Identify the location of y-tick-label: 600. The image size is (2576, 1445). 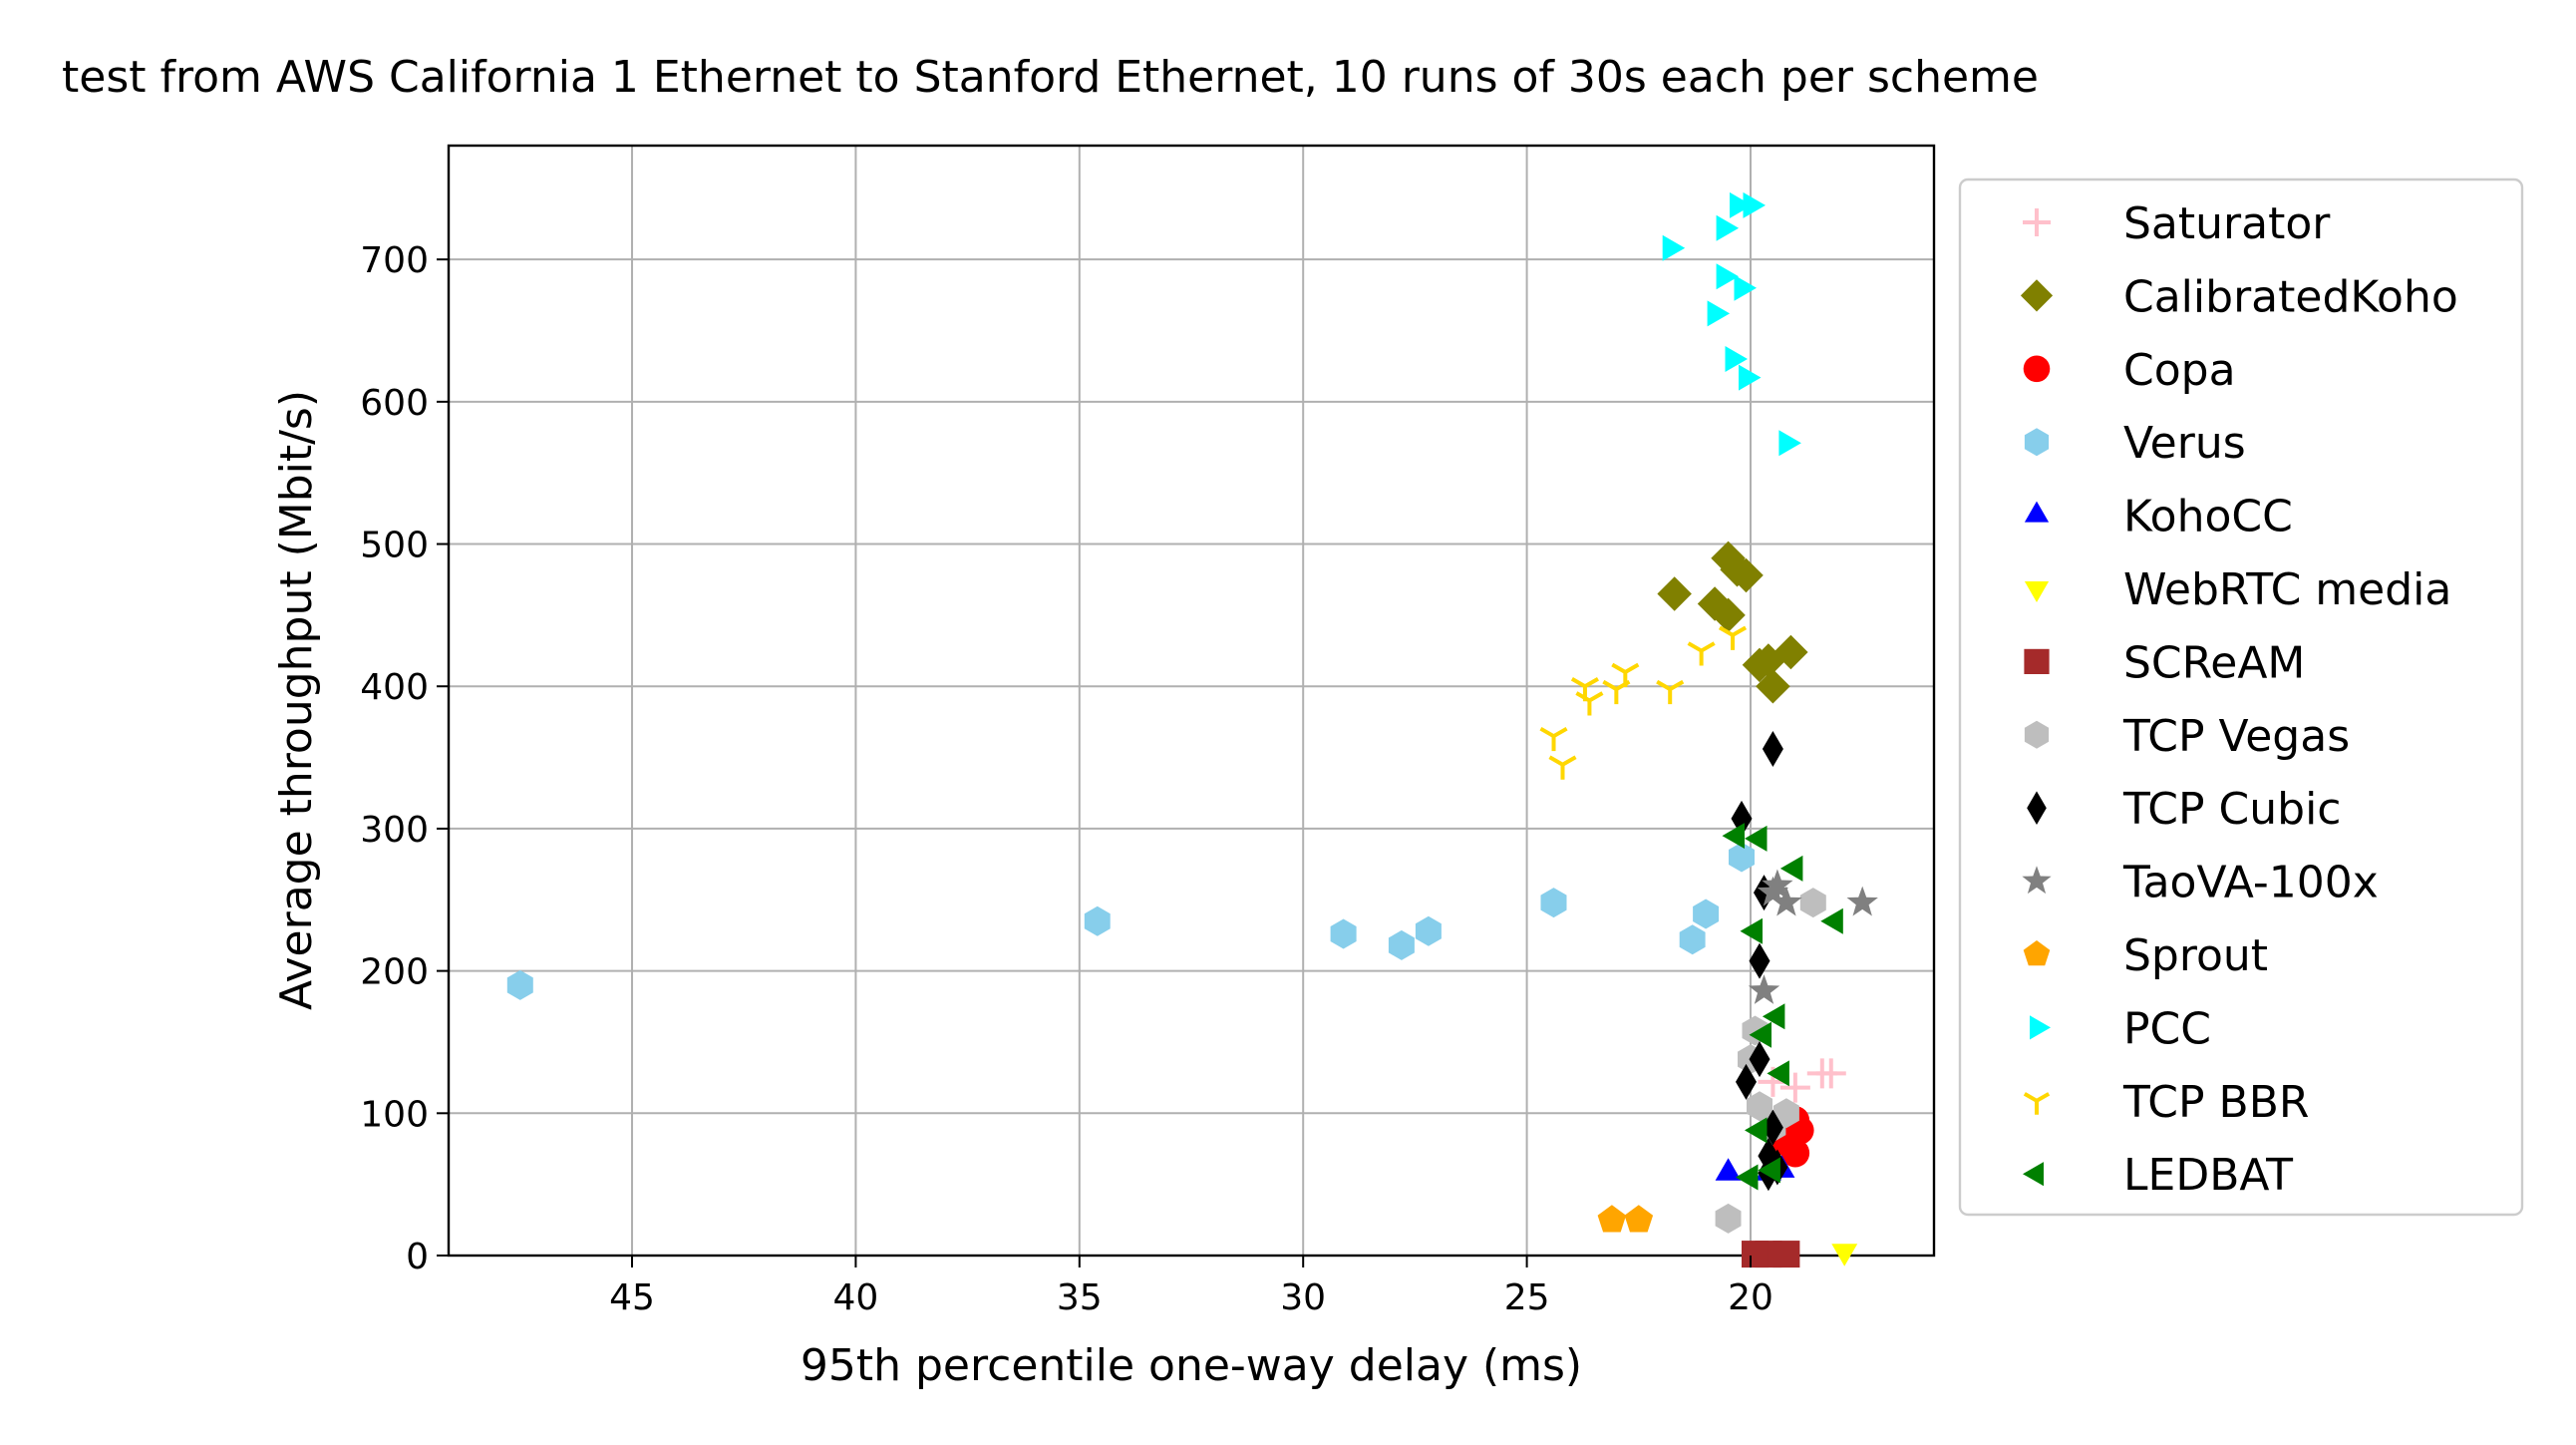
(394, 403).